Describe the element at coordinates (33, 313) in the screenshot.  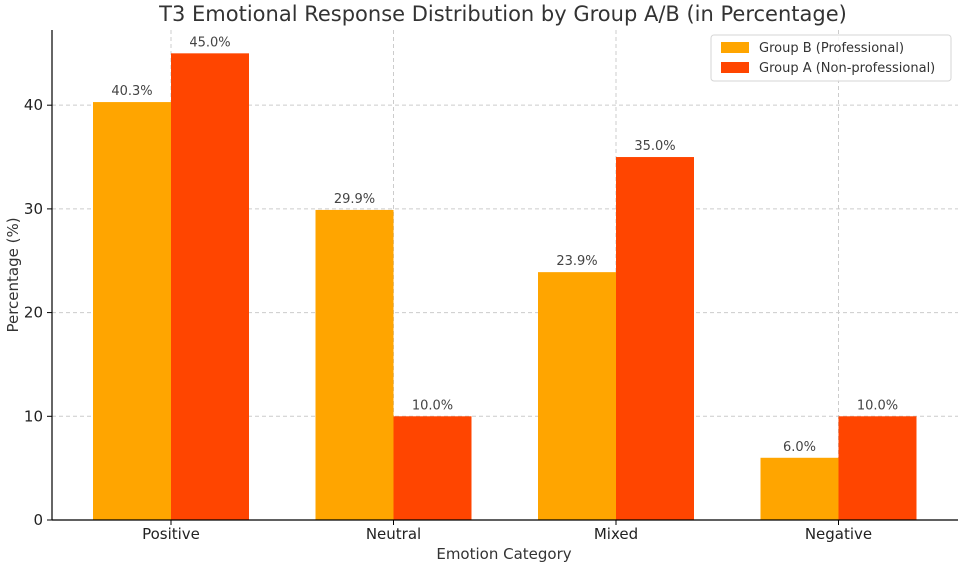
I see `y-tick-label: 20` at that location.